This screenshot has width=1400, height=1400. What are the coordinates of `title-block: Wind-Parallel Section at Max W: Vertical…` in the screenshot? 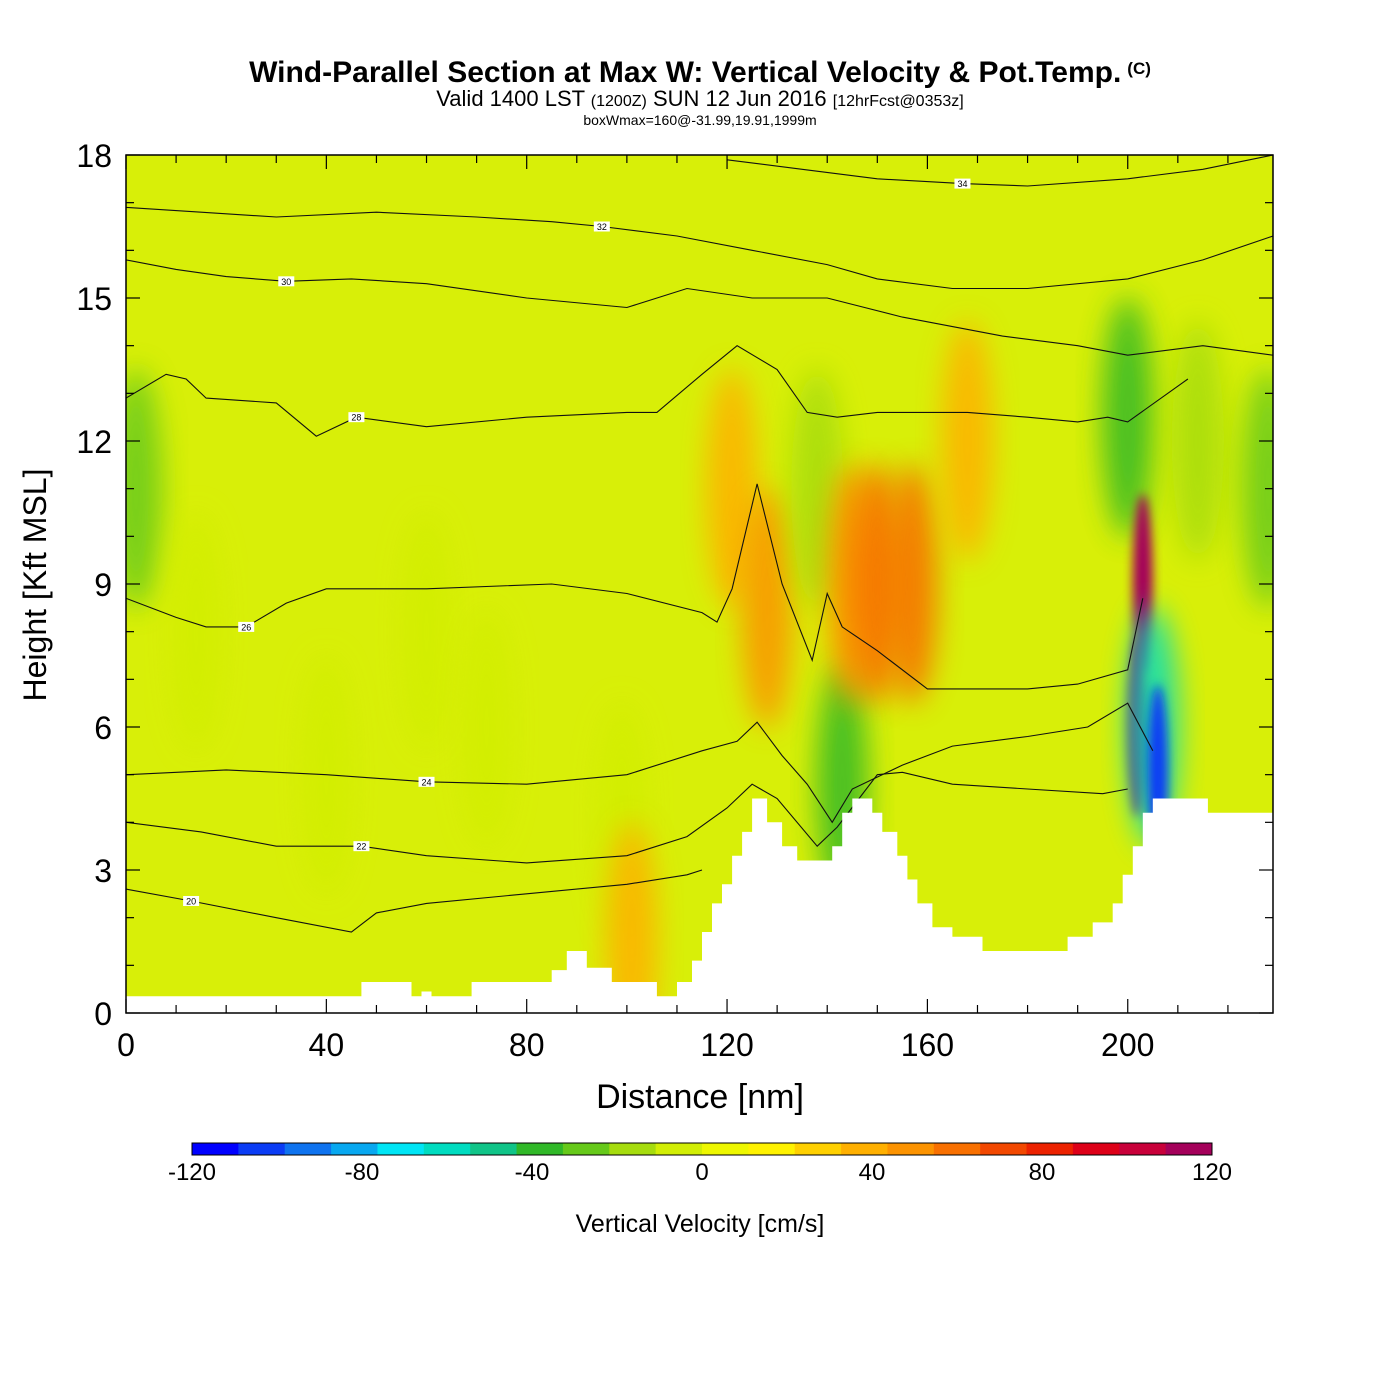 It's located at (700, 89).